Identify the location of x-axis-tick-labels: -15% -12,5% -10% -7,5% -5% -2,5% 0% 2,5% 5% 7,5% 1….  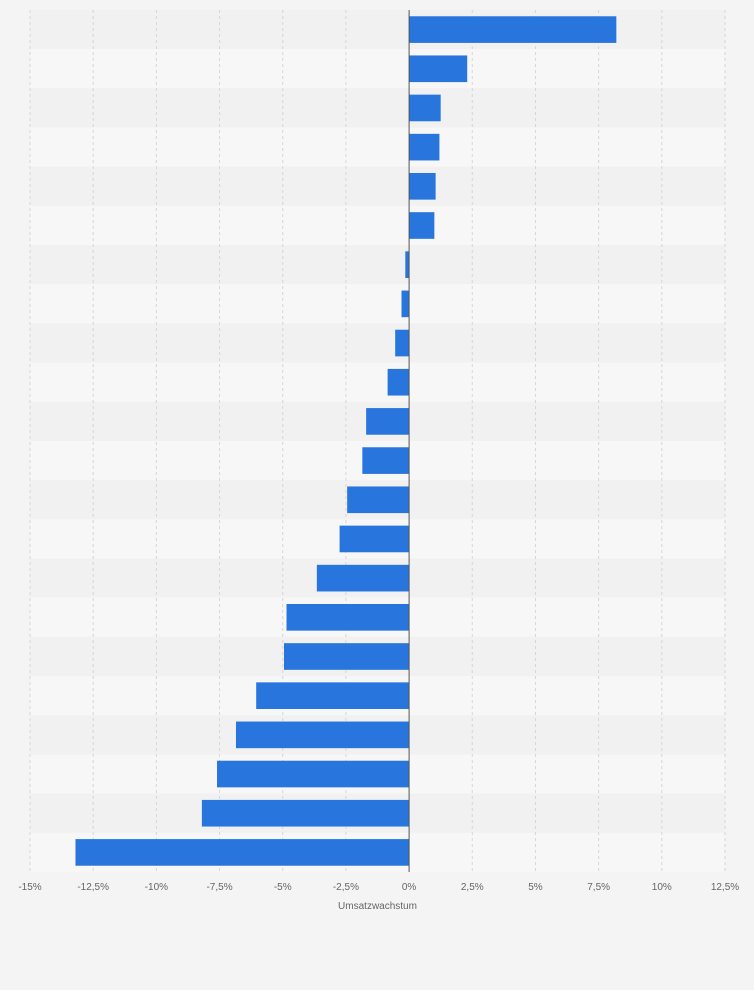
(378, 887).